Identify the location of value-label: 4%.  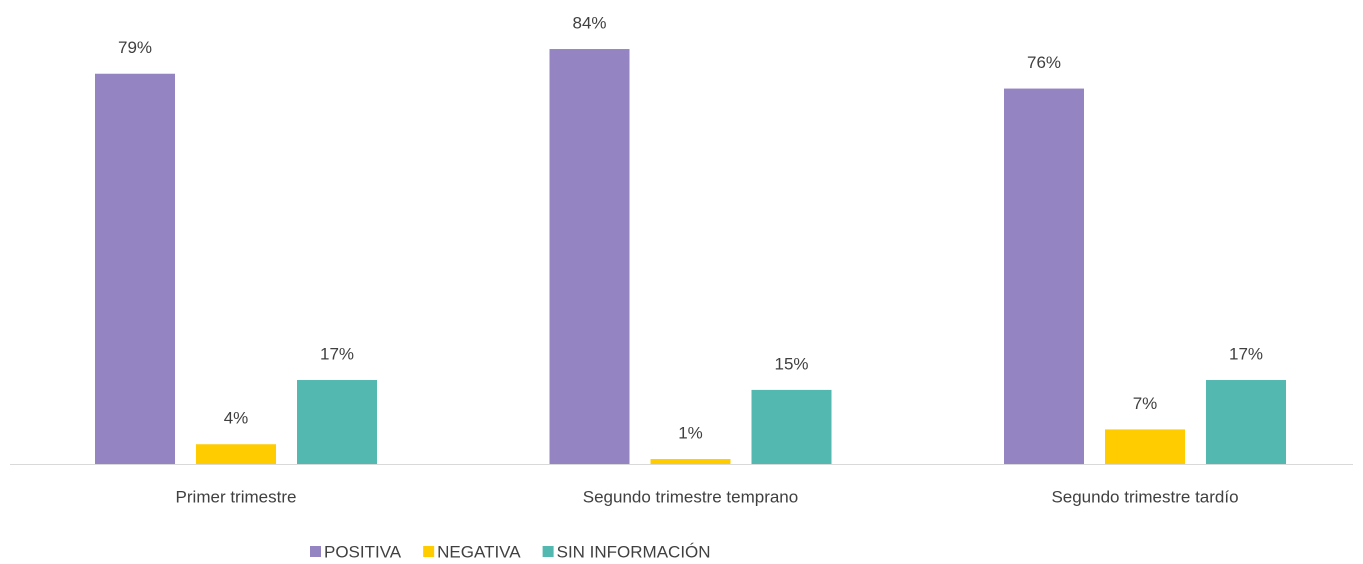
(236, 418).